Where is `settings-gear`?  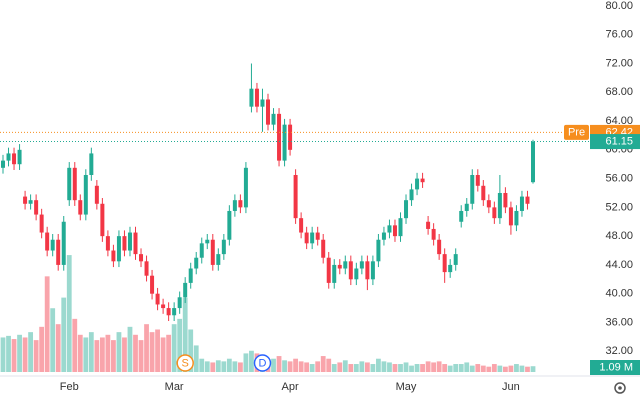 settings-gear is located at coordinates (620, 388).